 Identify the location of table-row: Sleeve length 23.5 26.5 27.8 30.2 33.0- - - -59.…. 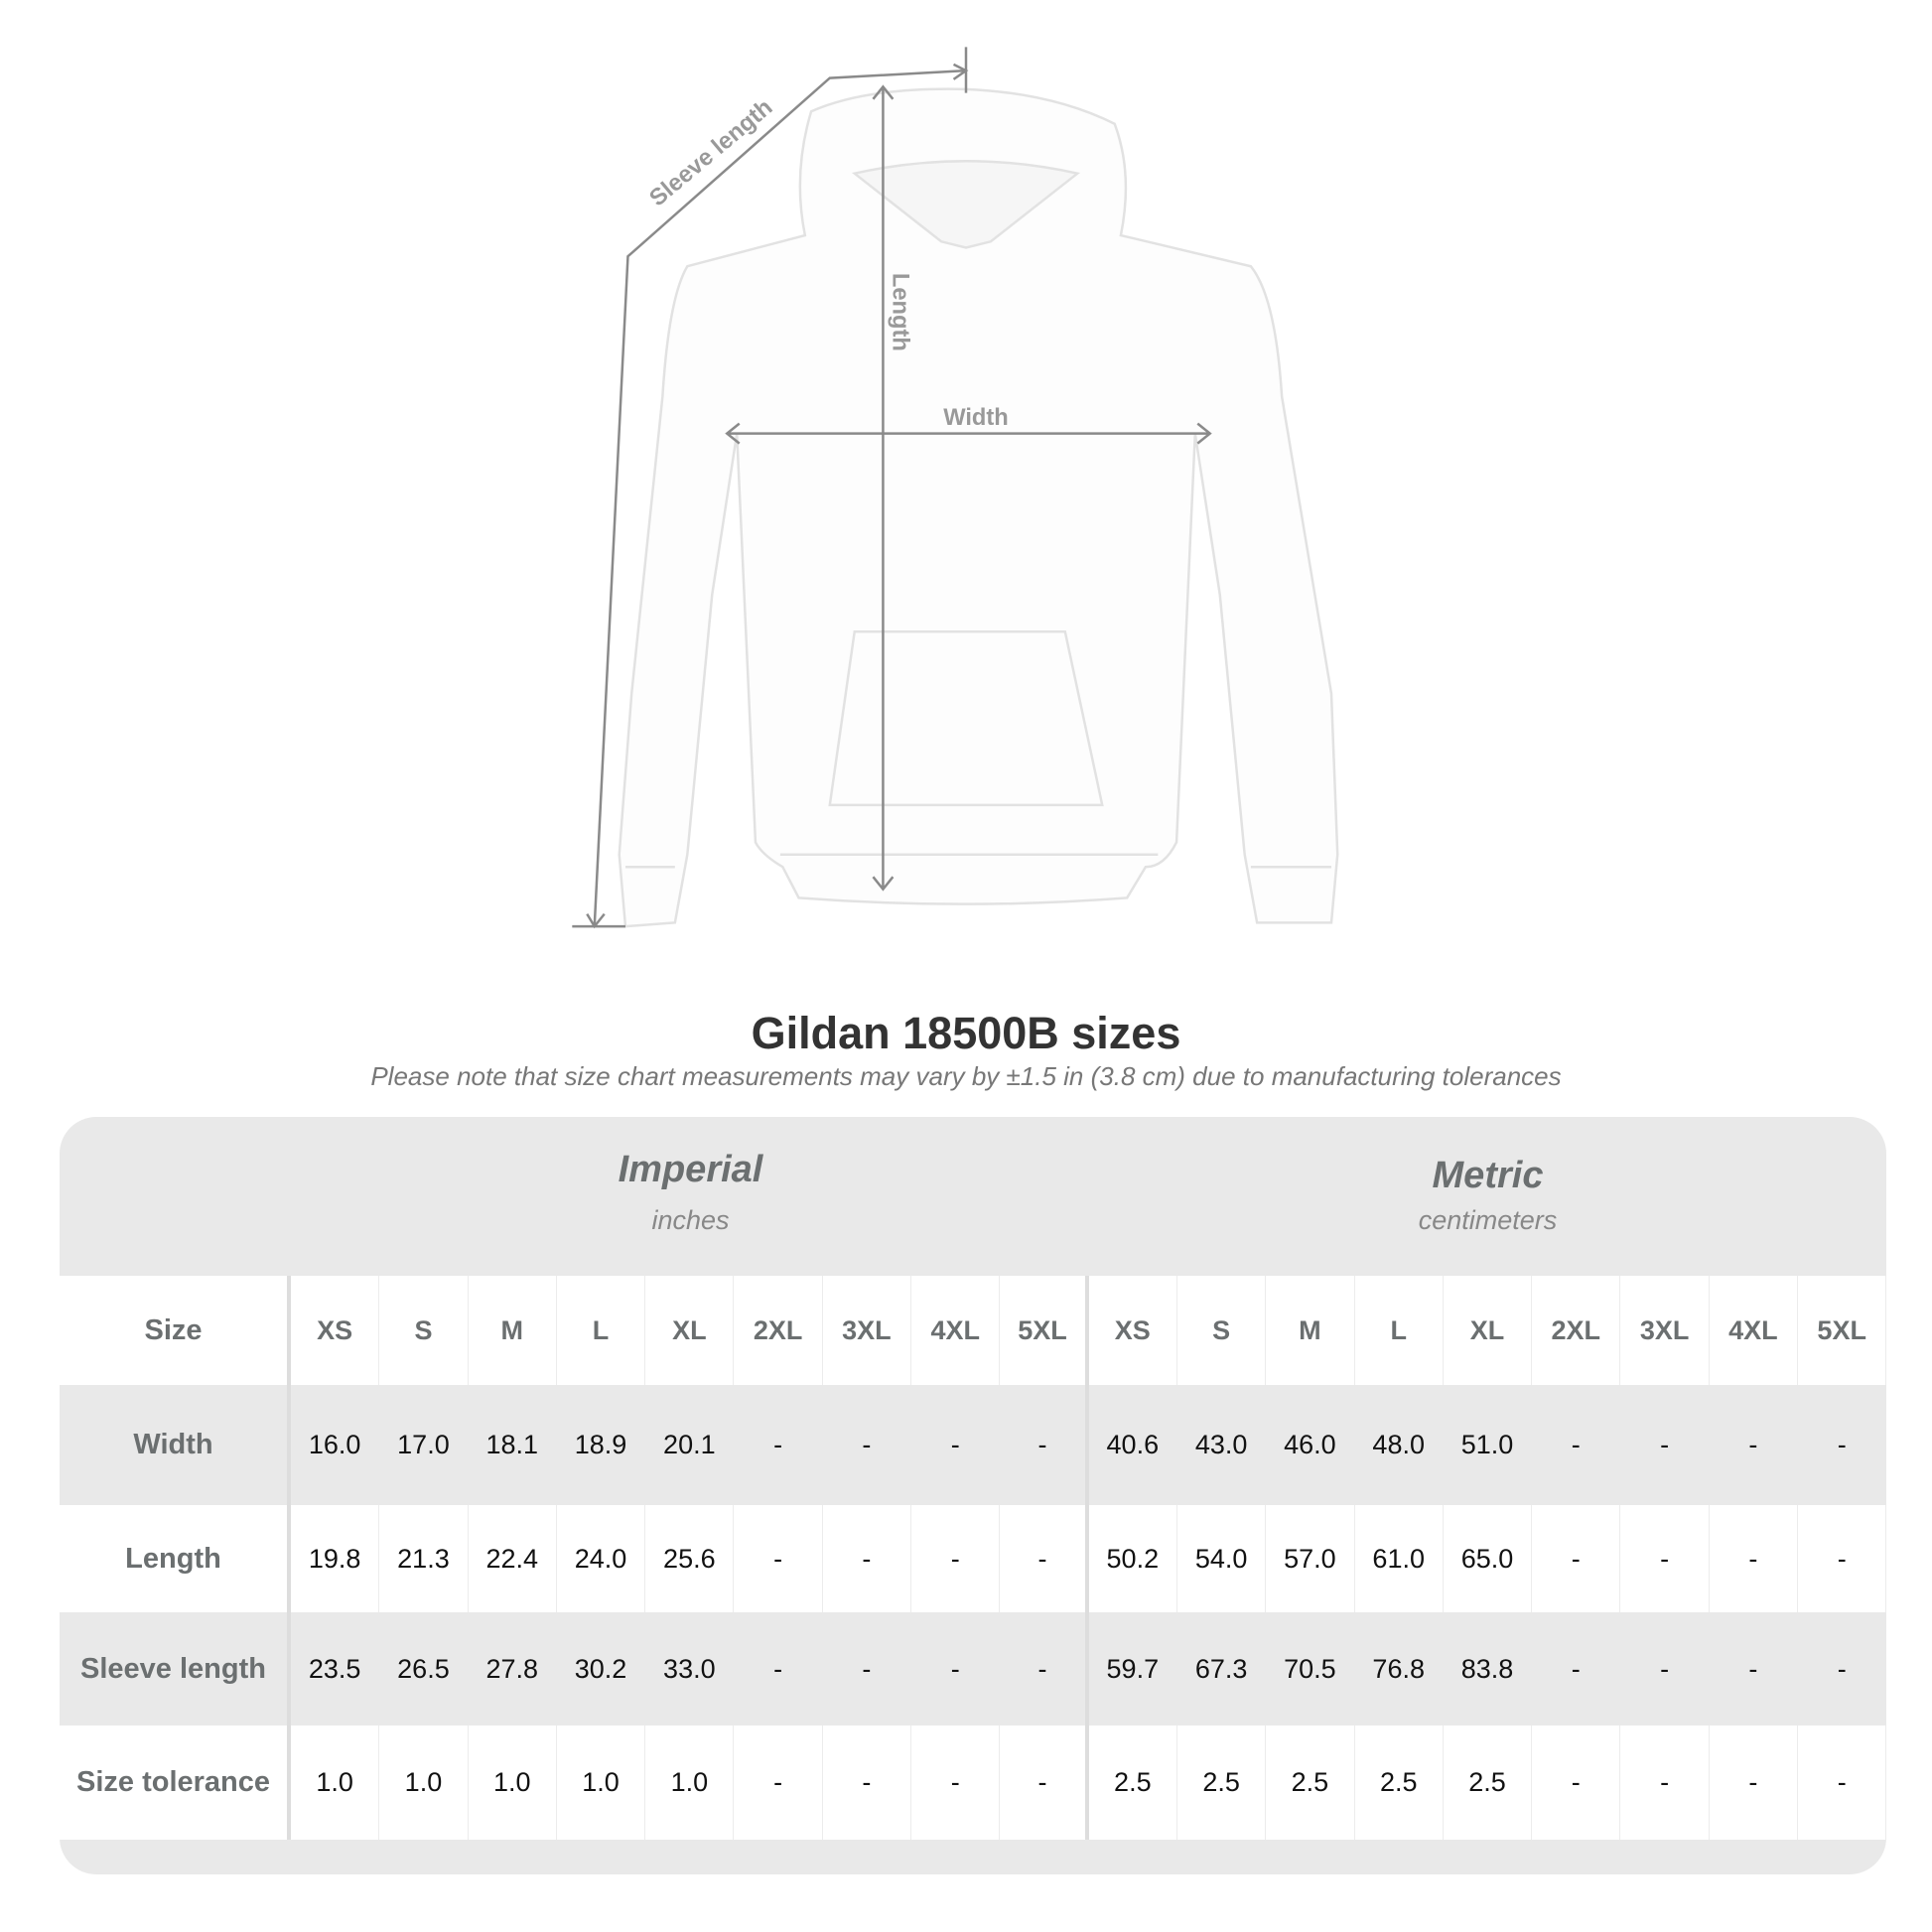
(973, 1669).